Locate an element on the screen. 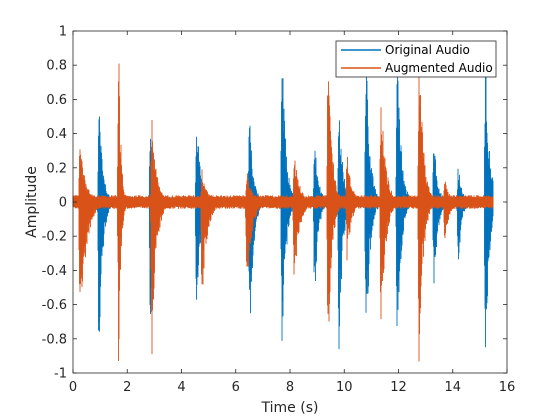  legend: Original Audio Augmented Audio is located at coordinates (416, 59).